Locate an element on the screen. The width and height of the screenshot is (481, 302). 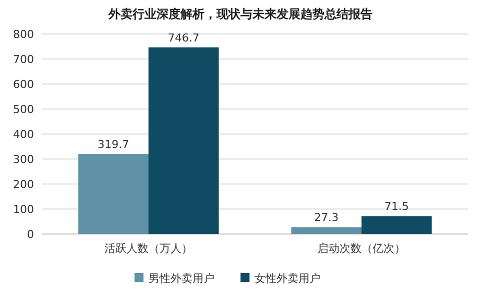
y-tick-label: 300 is located at coordinates (23, 159).